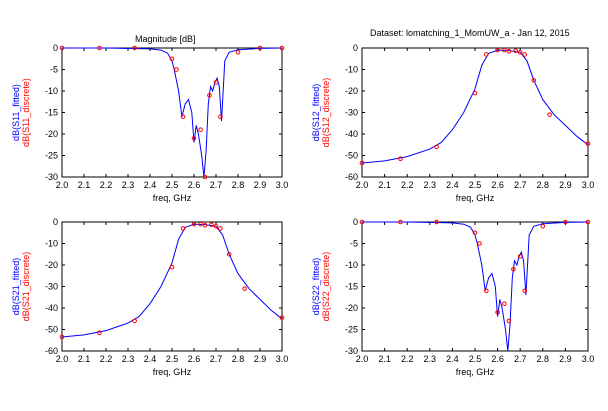  Describe the element at coordinates (565, 359) in the screenshot. I see `x-tick-label: 2.9` at that location.